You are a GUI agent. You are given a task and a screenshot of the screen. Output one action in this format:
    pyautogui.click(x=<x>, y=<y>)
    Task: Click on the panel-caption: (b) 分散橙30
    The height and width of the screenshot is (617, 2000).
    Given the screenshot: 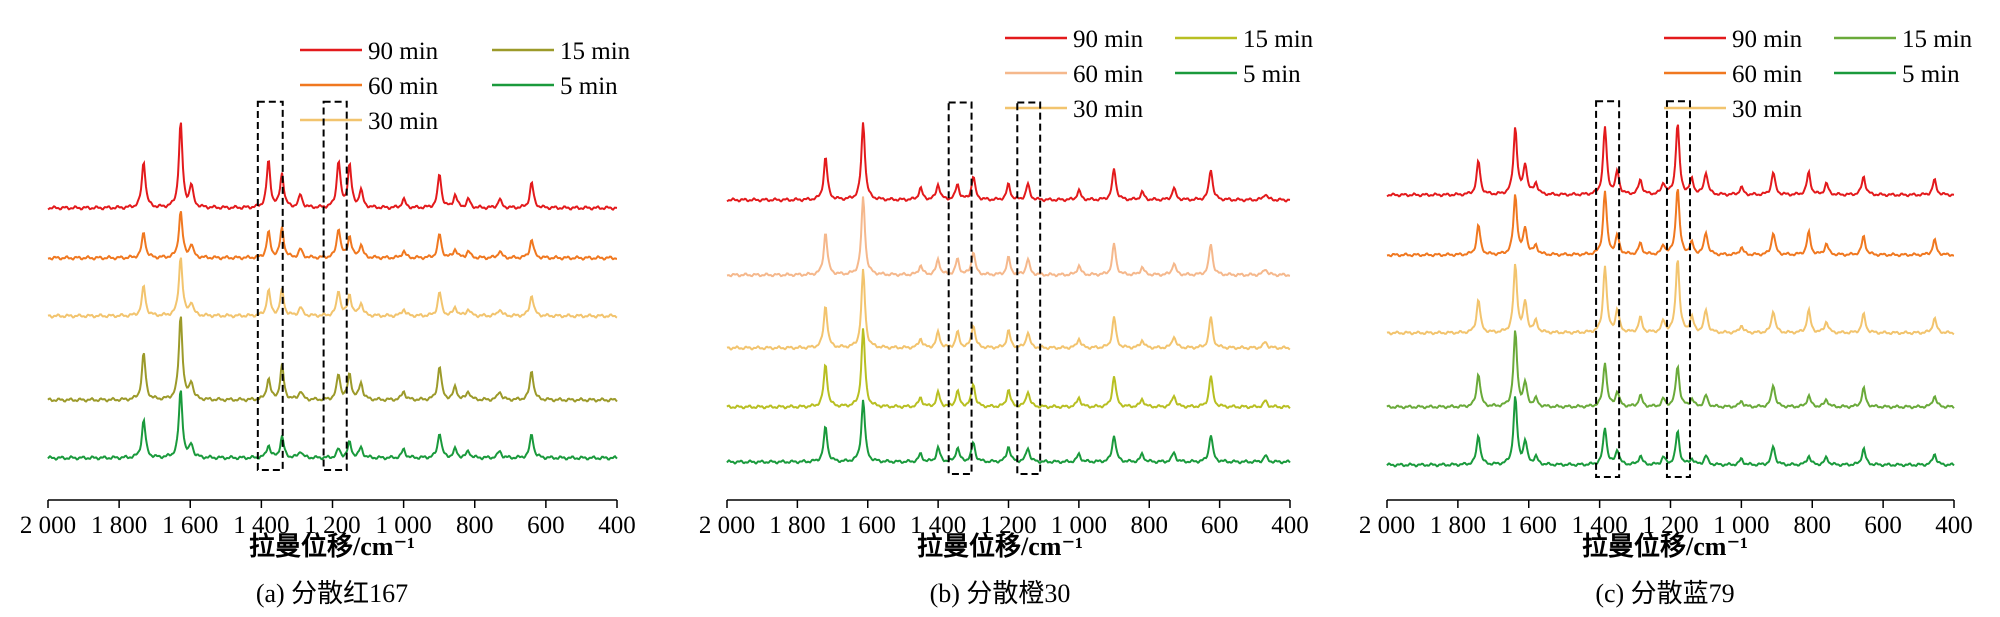 What is the action you would take?
    pyautogui.click(x=1000, y=593)
    